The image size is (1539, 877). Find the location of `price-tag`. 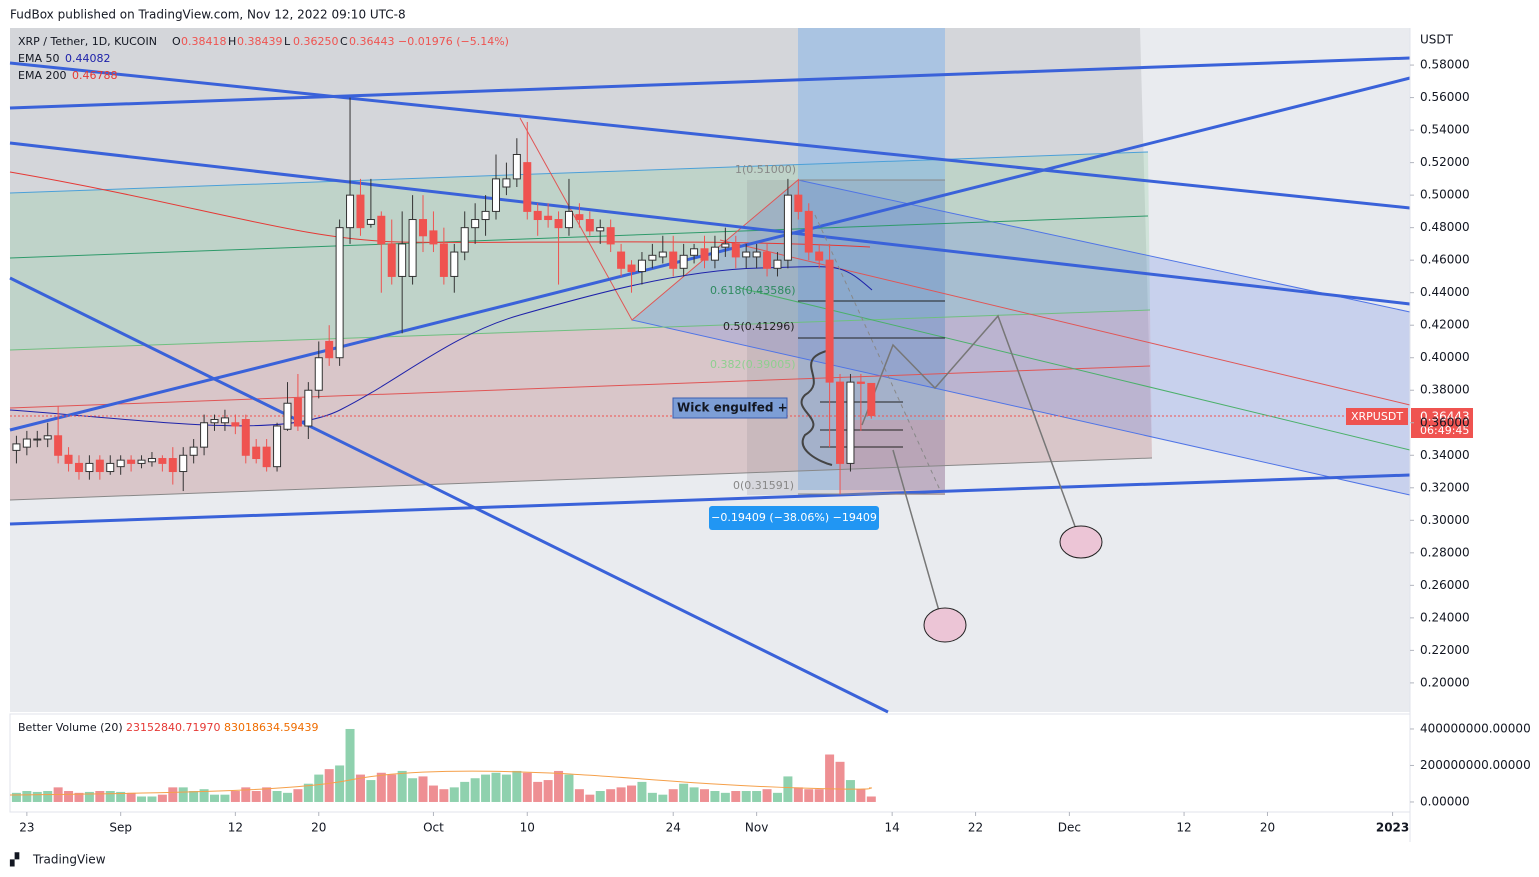

price-tag is located at coordinates (1442, 423).